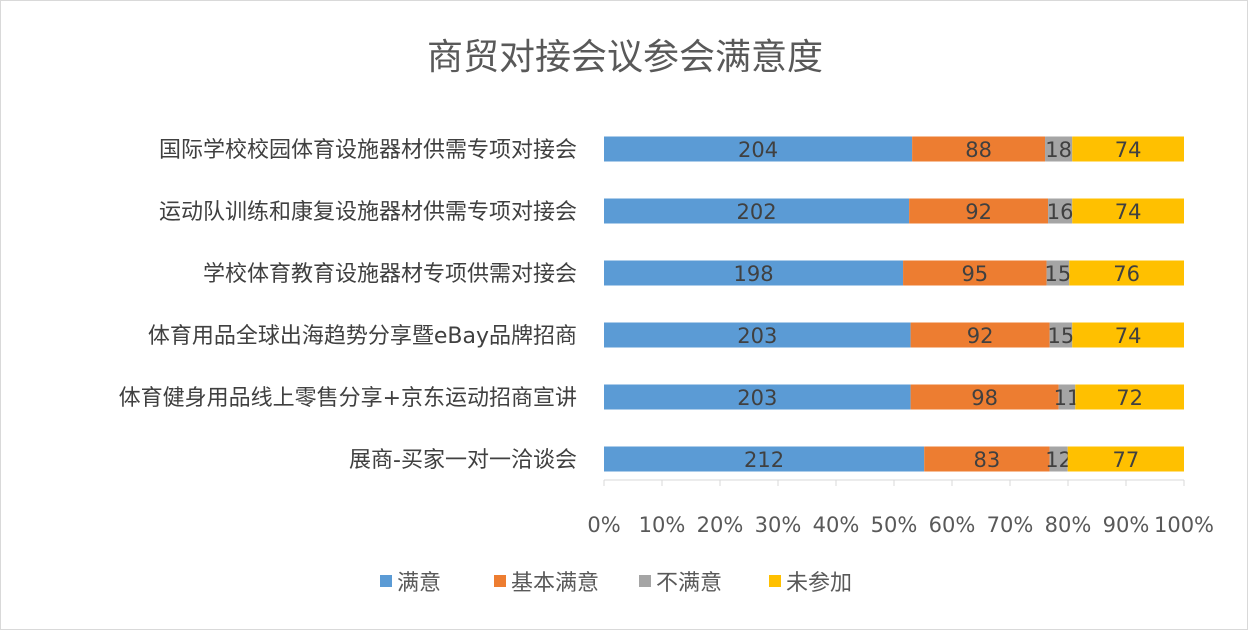  Describe the element at coordinates (368, 212) in the screenshot. I see `category-label: 运动队训练和康复设施器材供需专项对接会` at that location.